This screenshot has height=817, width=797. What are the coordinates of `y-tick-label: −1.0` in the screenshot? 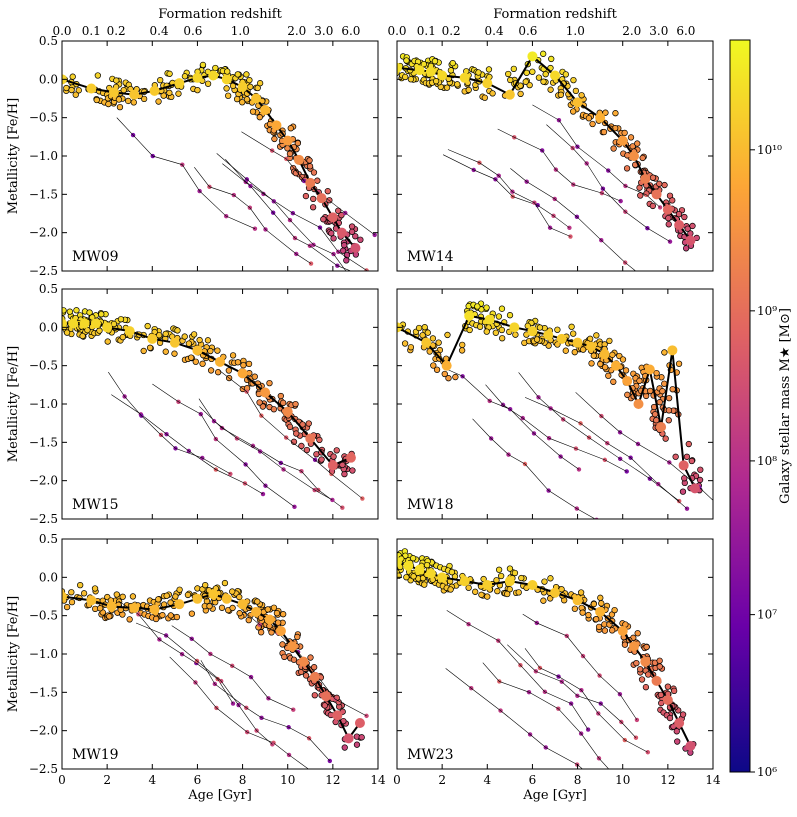 It's located at (43, 654).